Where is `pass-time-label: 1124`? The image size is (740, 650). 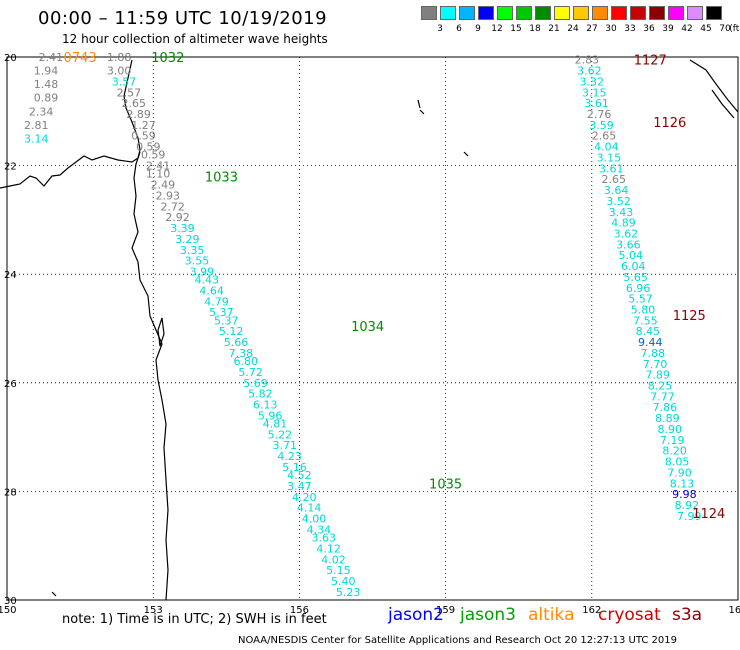 pass-time-label: 1124 is located at coordinates (708, 514).